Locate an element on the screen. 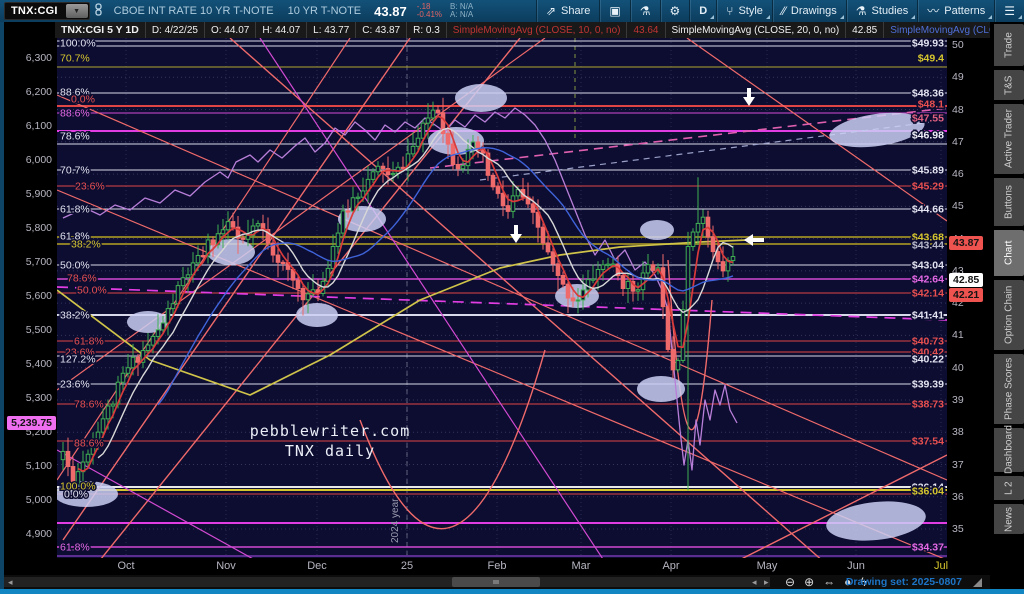 The image size is (1024, 594). zoom-in-icon: ⊕ is located at coordinates (809, 582).